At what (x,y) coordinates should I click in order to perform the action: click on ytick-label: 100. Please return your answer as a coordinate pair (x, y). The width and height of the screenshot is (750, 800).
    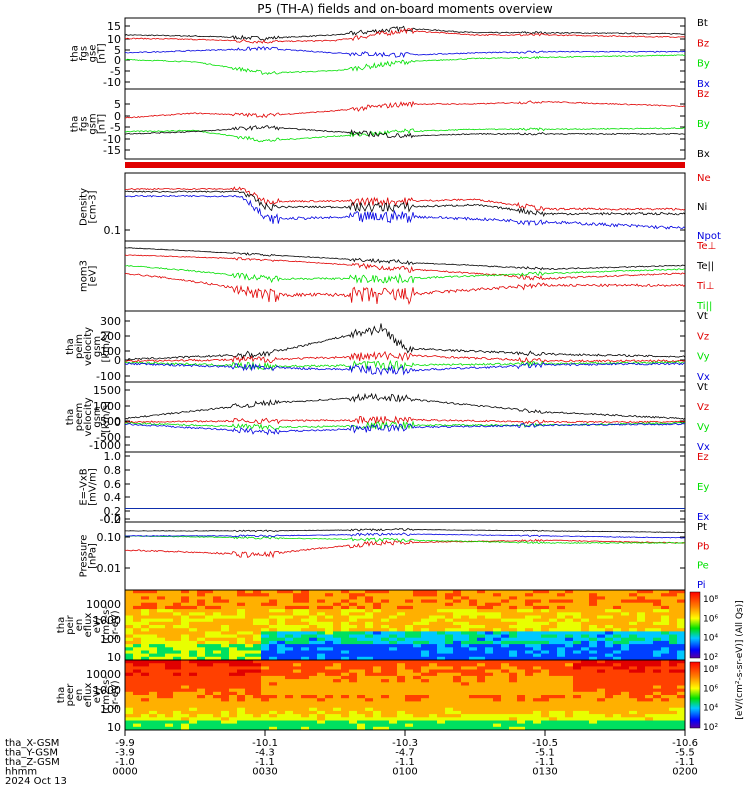
    Looking at the image, I should click on (110, 351).